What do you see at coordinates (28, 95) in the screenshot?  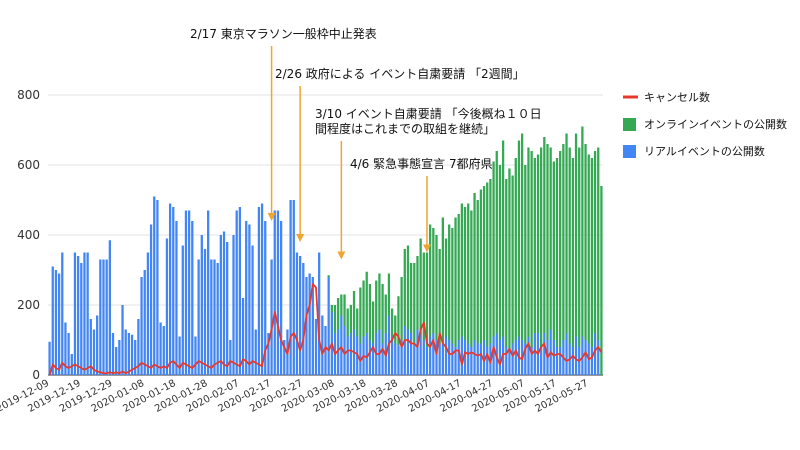 I see `y-tick-label: 800` at bounding box center [28, 95].